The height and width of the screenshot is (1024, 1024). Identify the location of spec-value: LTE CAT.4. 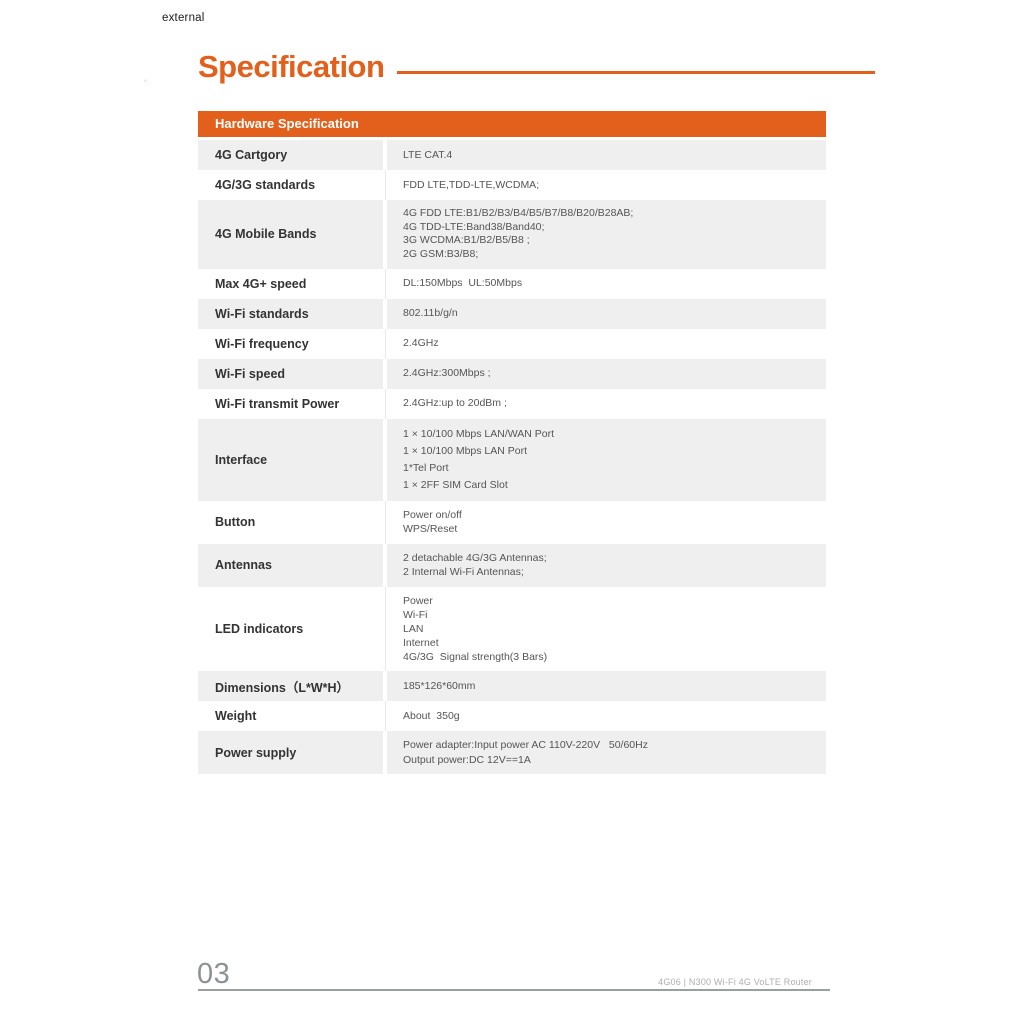
(606, 155).